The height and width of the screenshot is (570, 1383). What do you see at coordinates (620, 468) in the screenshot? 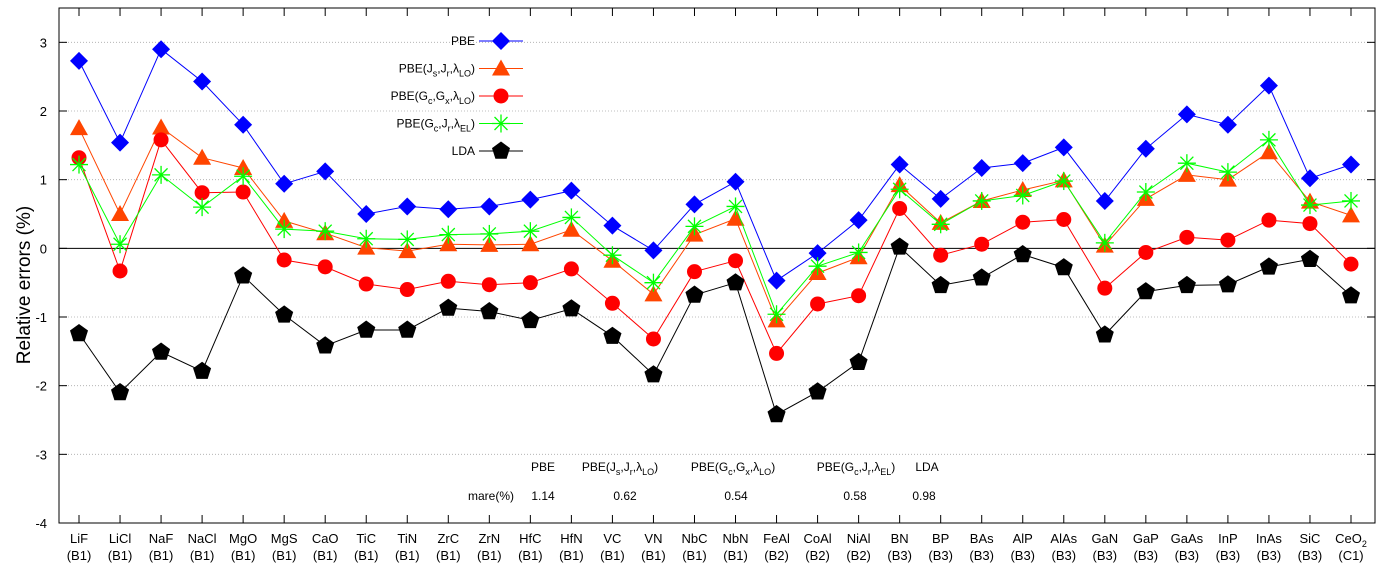
I see `mare-column-header: PBE(Js,Jr,λLO)` at bounding box center [620, 468].